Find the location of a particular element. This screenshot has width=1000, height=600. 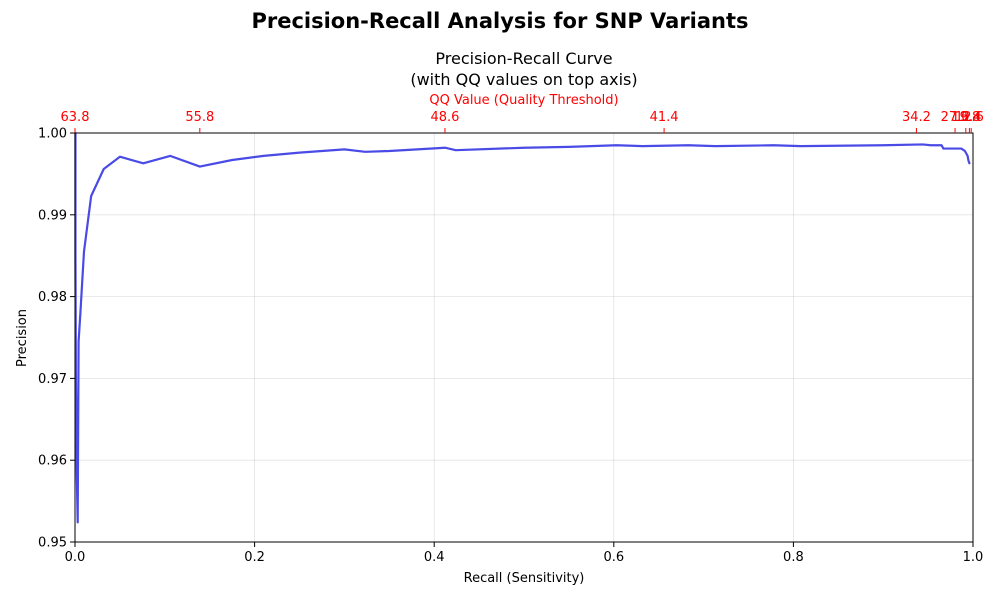

y-tick-label: 0.96 is located at coordinates (52, 461).